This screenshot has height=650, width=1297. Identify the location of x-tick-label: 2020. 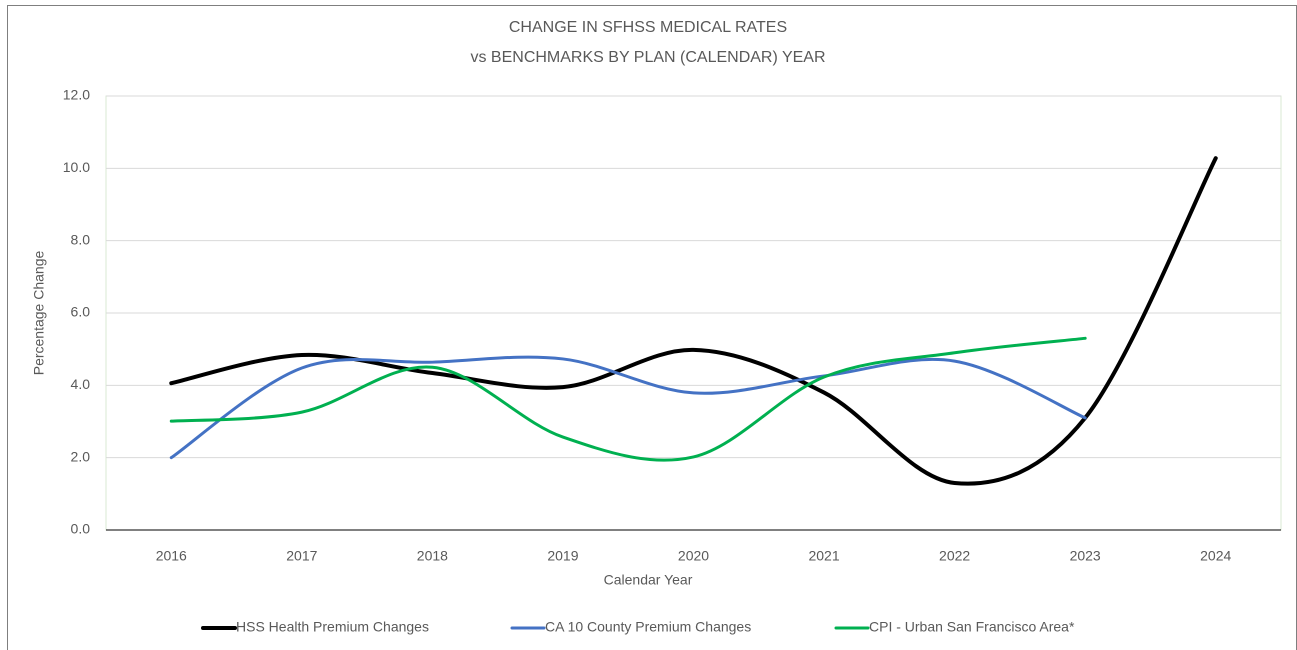
(693, 556).